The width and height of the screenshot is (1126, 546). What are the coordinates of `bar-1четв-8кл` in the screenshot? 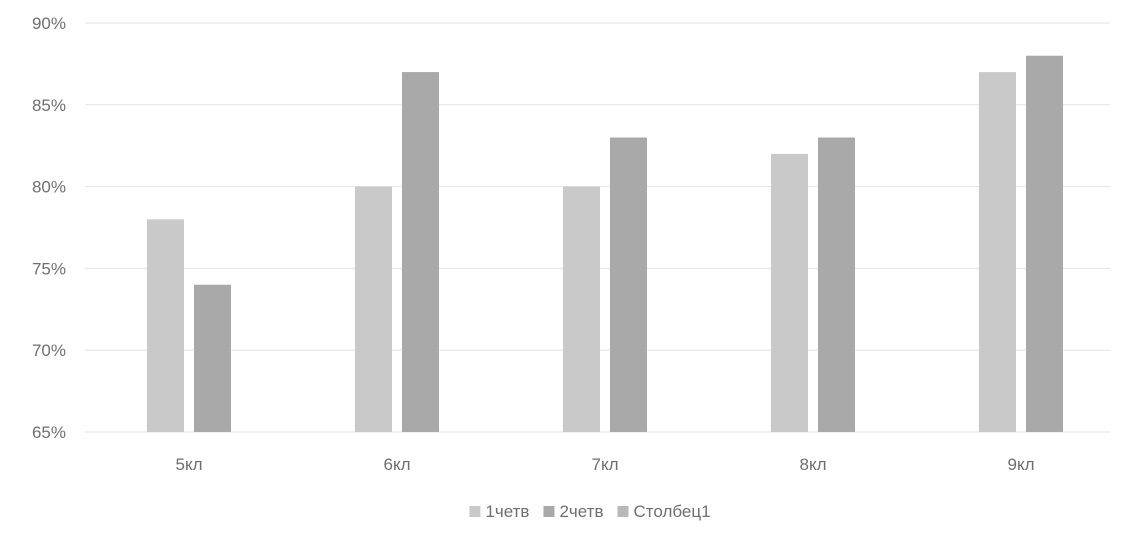 It's located at (789, 292).